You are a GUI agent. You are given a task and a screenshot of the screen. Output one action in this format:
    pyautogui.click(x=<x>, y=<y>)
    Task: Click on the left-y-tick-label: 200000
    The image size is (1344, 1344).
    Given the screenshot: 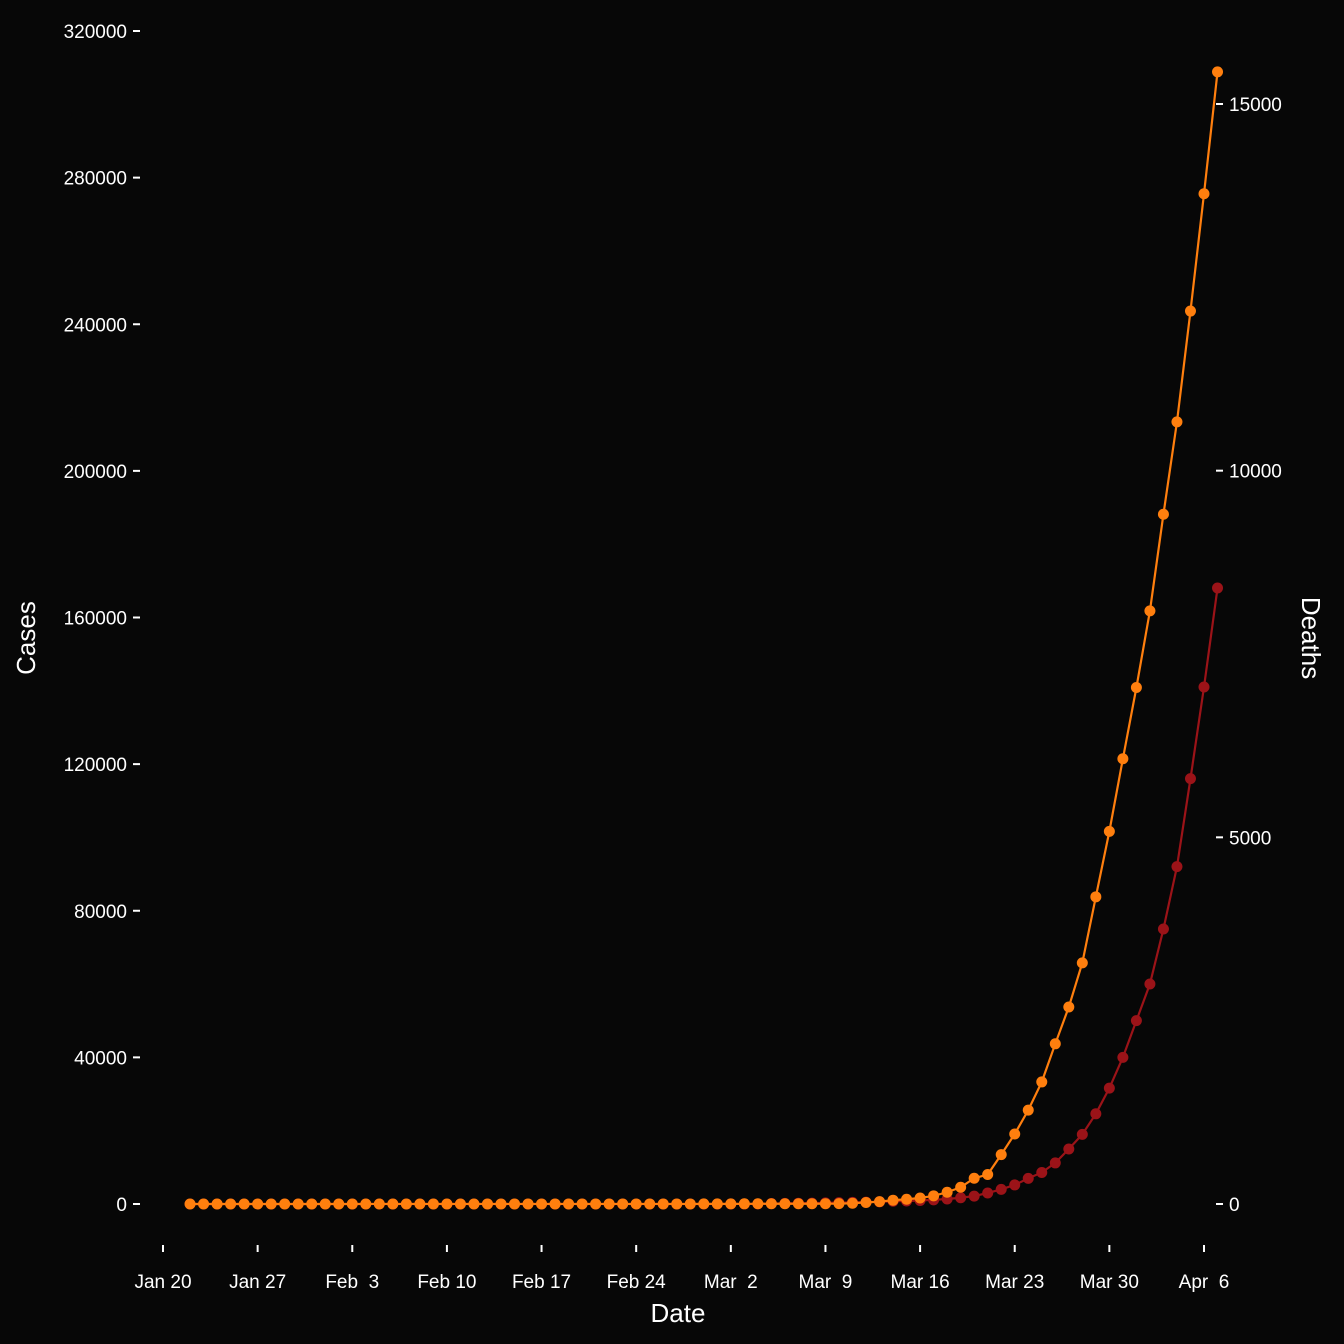 What is the action you would take?
    pyautogui.click(x=95, y=472)
    